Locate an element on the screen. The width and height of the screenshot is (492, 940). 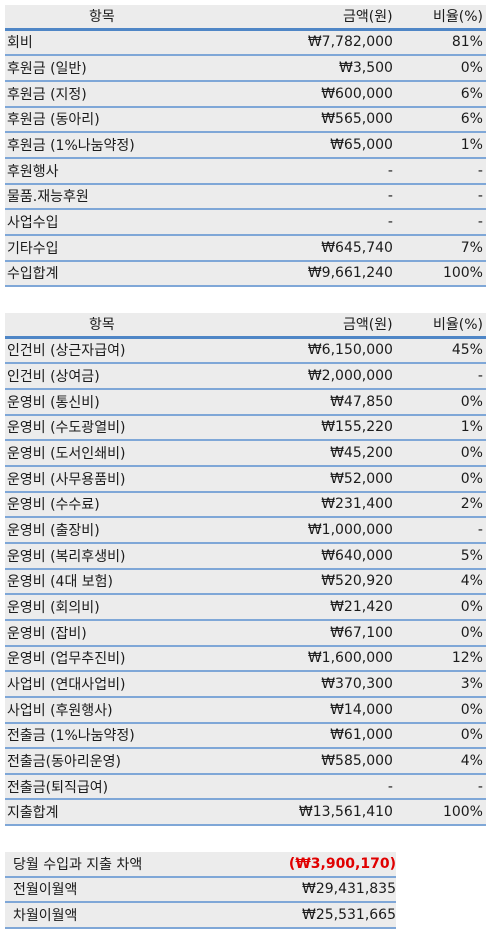
expense-amount-cell: ₩21,420 is located at coordinates (361, 607).